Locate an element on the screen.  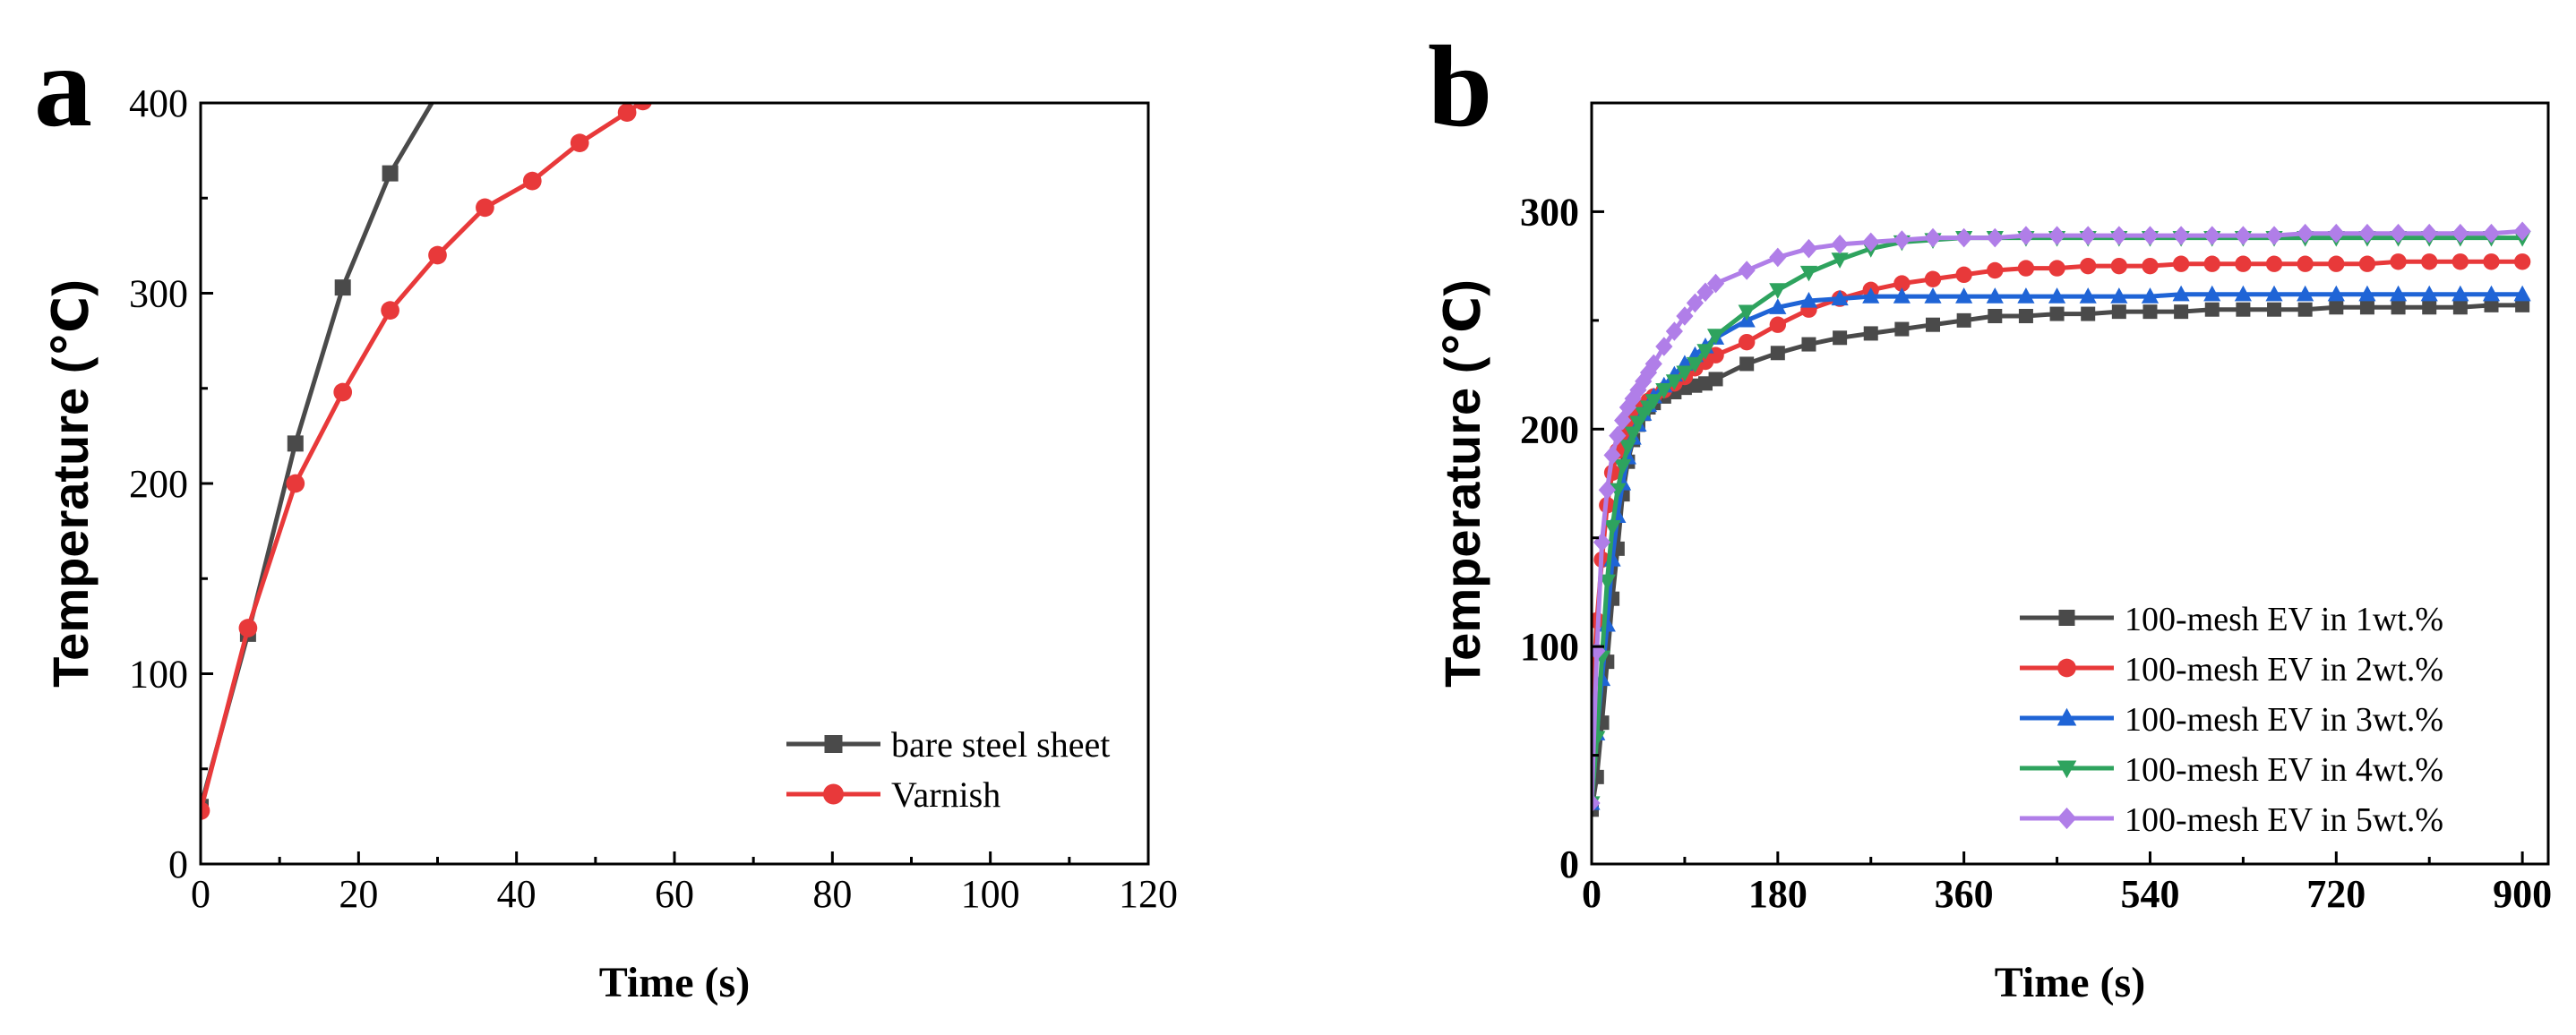
panel-a-y-axis-label: Temperature (℃) is located at coordinates (70, 483).